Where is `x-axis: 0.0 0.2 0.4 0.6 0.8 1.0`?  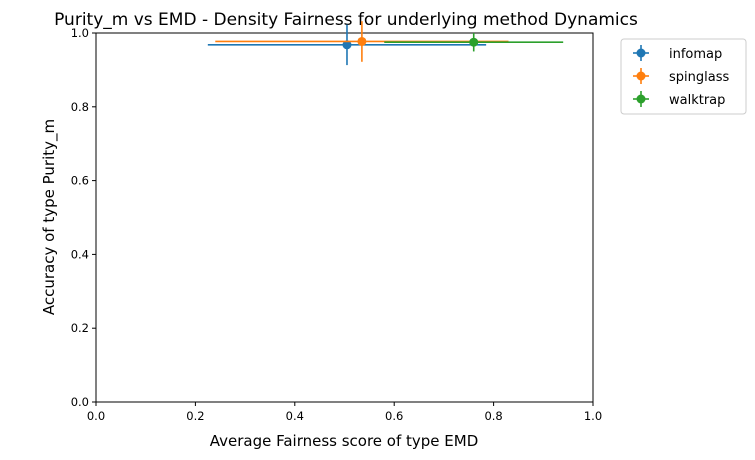
x-axis: 0.0 0.2 0.4 0.6 0.8 1.0 is located at coordinates (344, 412).